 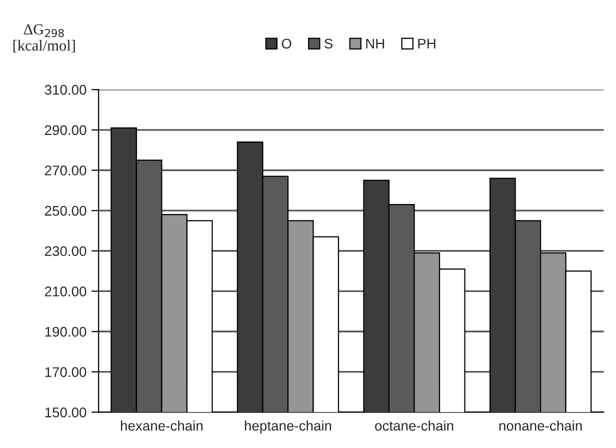 I want to click on y-tick-label: 150.00, so click(x=65, y=412).